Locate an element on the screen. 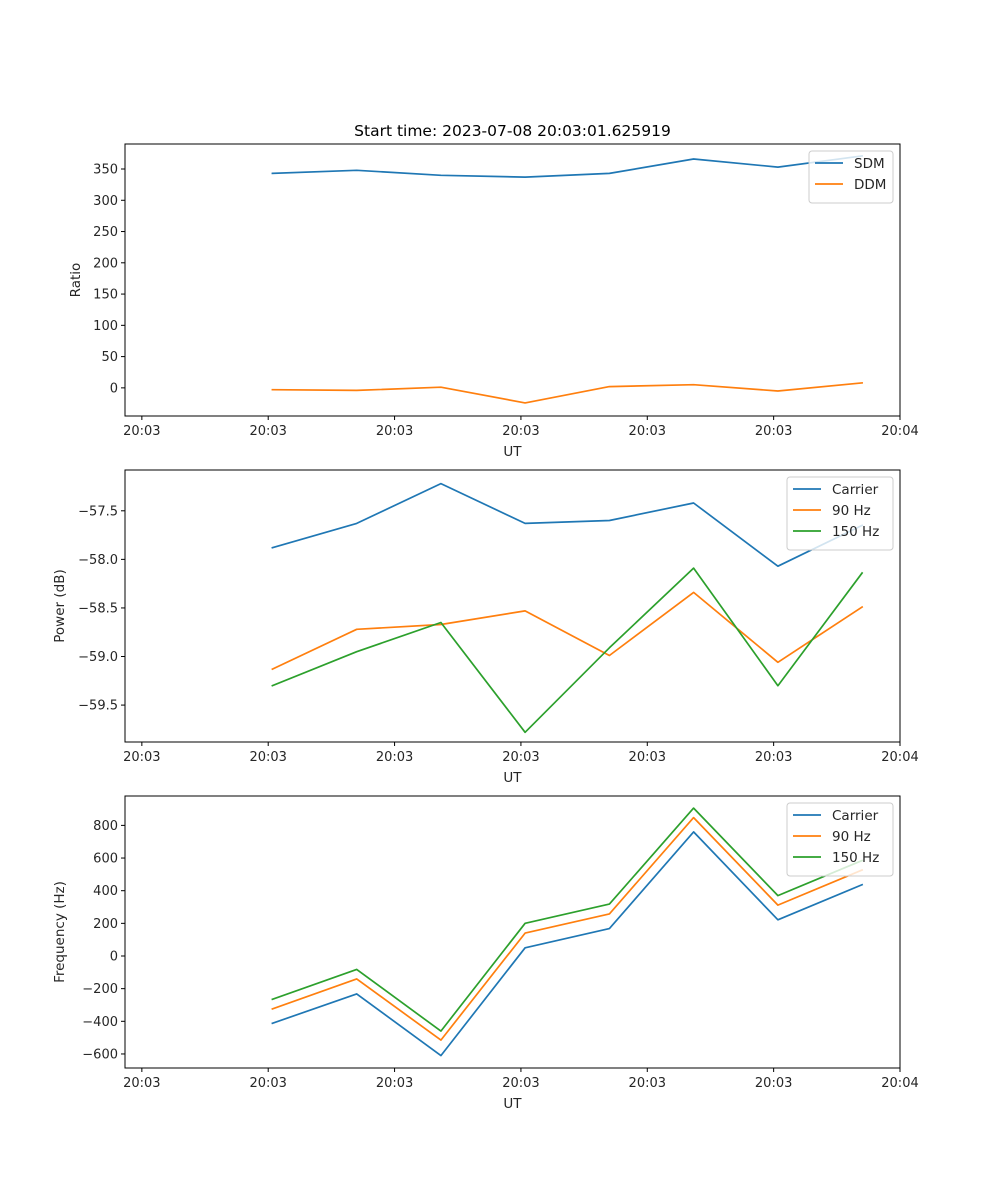  legend-box is located at coordinates (851, 177).